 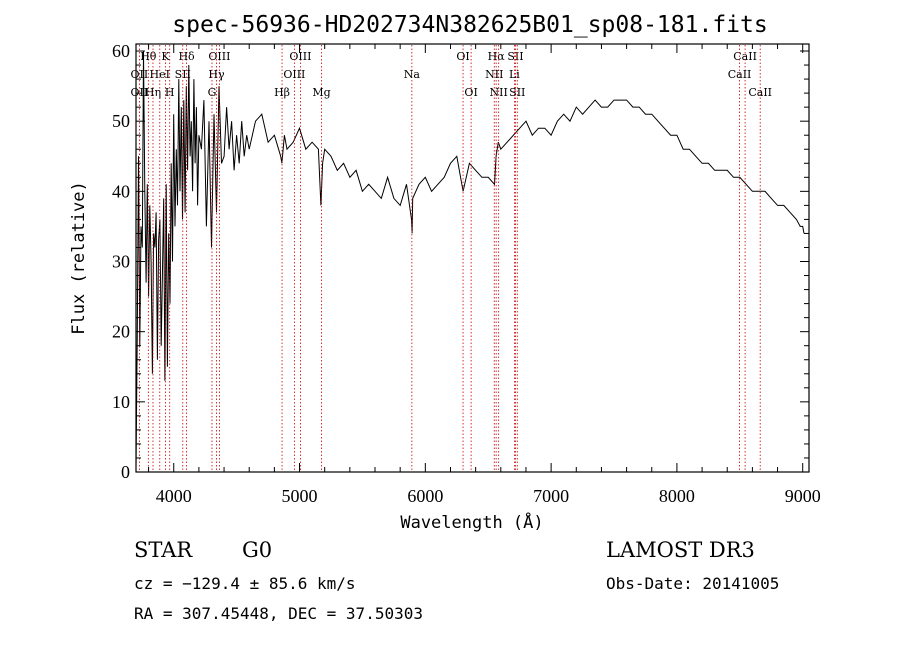 I want to click on line-marker-label: G, so click(x=212, y=92).